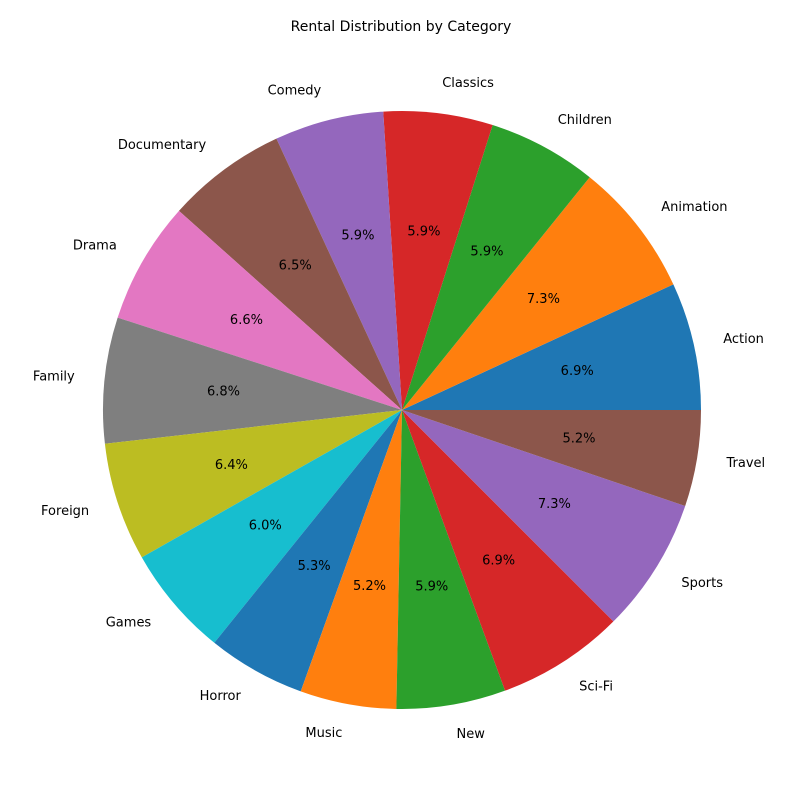 This screenshot has height=800, width=800. I want to click on slice-label-classics: Classics, so click(468, 83).